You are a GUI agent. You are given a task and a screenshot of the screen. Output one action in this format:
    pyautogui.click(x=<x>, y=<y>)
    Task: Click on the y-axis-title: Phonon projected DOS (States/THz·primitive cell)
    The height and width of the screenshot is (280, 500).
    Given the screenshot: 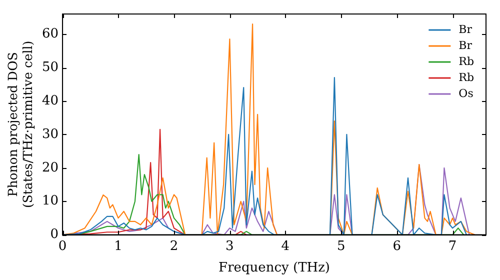 What is the action you would take?
    pyautogui.click(x=19, y=124)
    